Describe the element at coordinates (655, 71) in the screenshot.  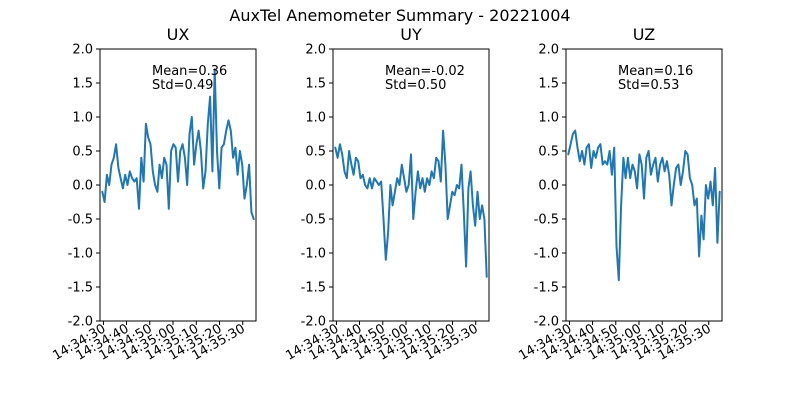
I see `mean-annotation: Mean=0.16` at that location.